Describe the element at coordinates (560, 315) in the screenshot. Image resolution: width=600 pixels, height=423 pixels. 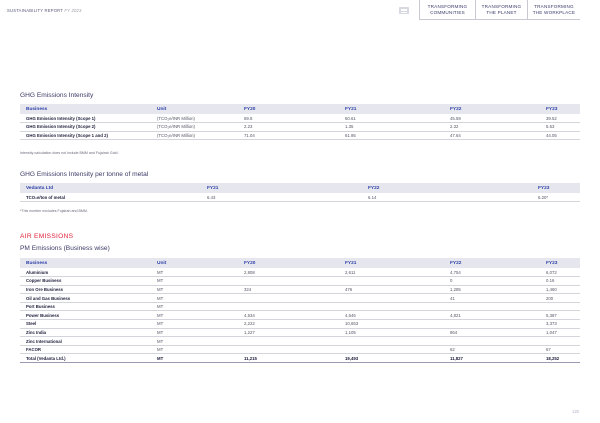
I see `table-cell: 5,387` at that location.